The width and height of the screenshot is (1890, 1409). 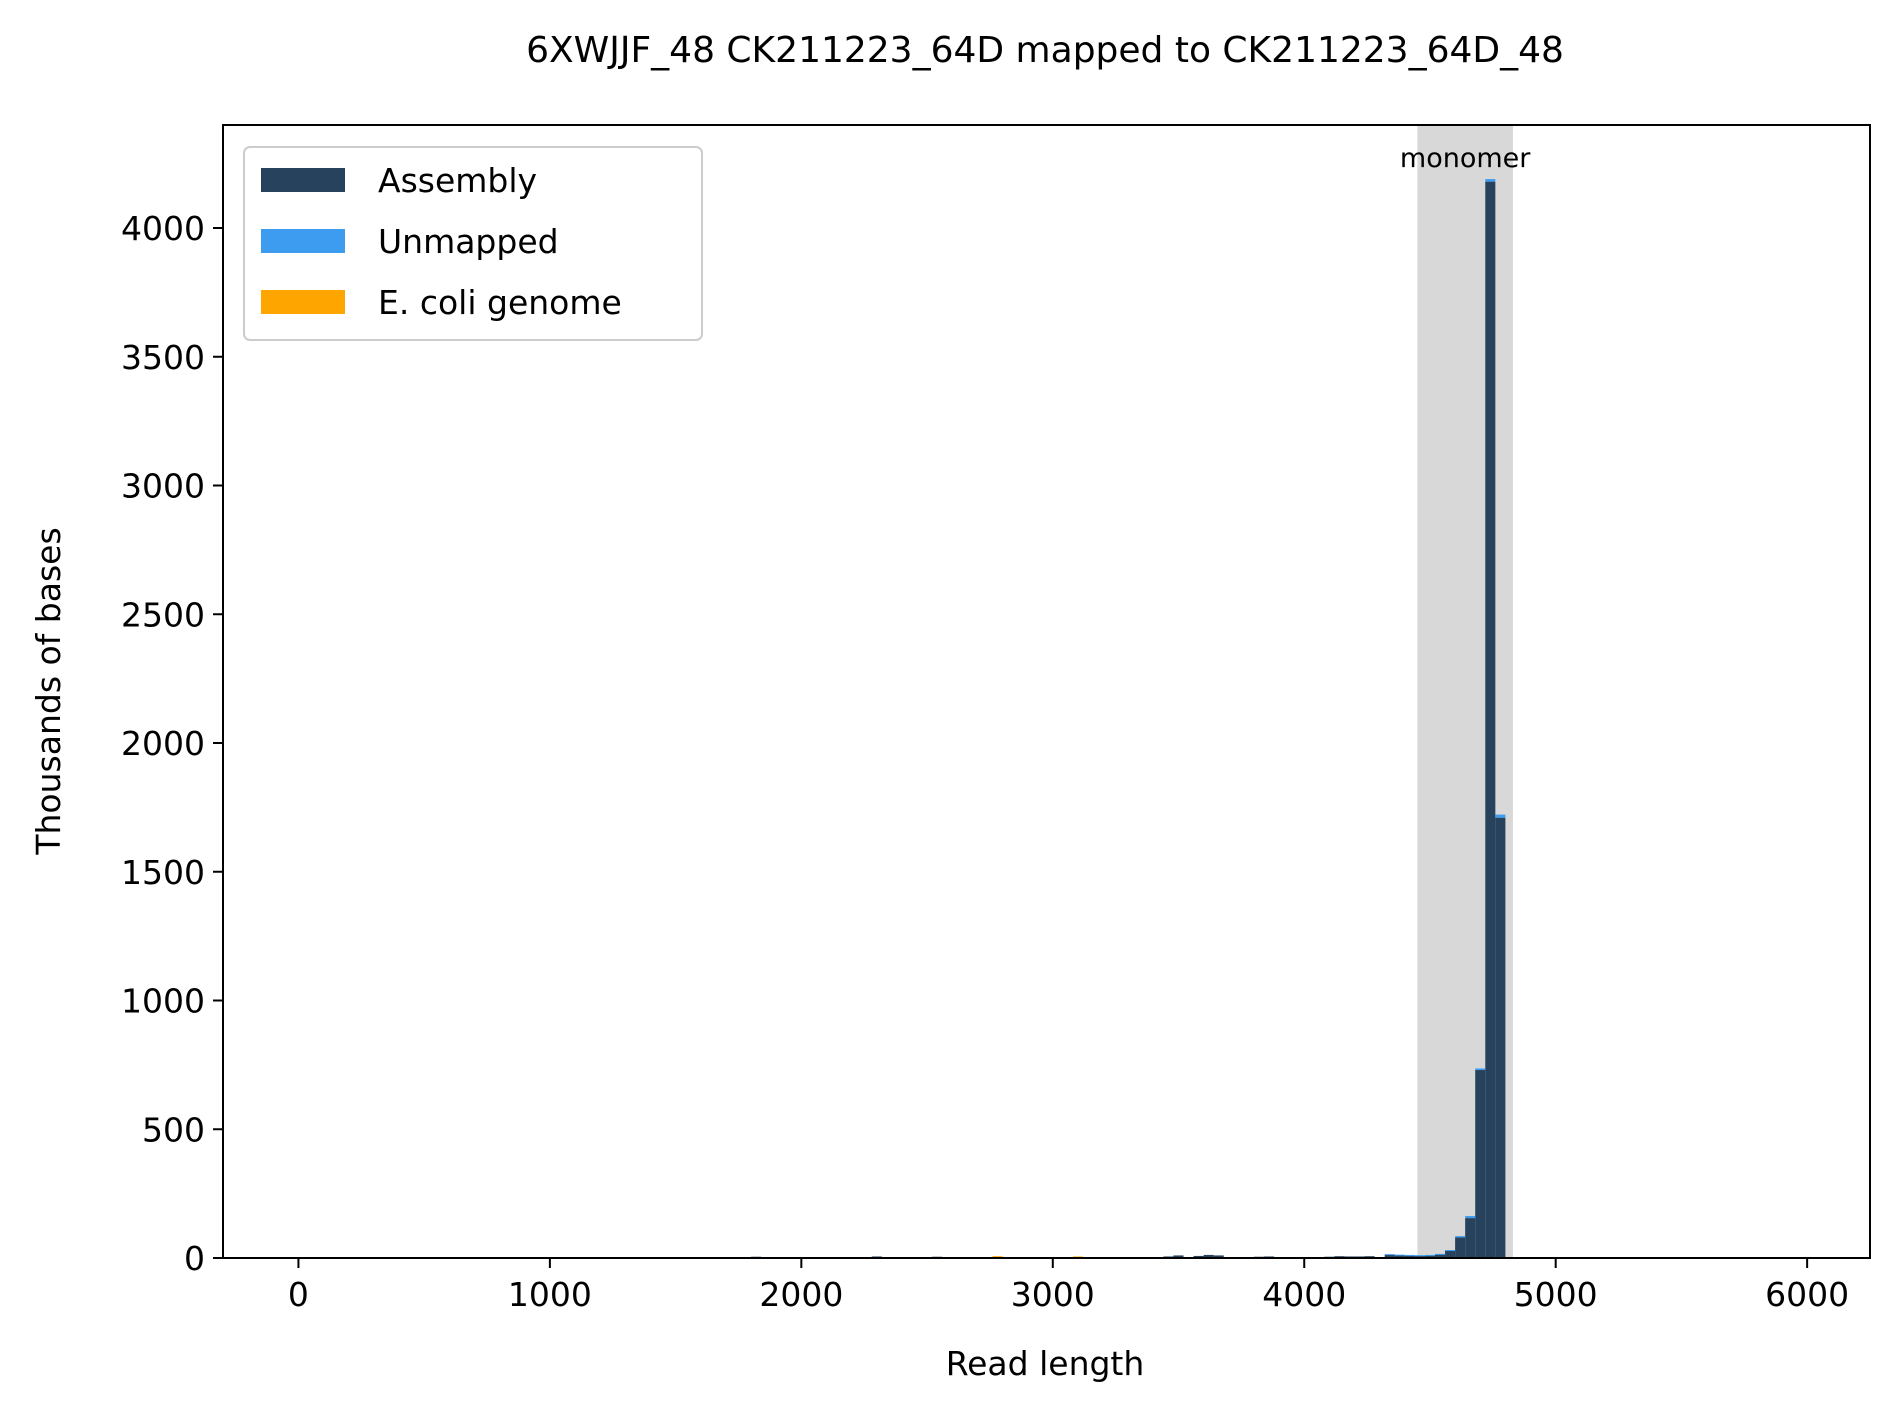 I want to click on y-tick-label: 3500, so click(x=163, y=357).